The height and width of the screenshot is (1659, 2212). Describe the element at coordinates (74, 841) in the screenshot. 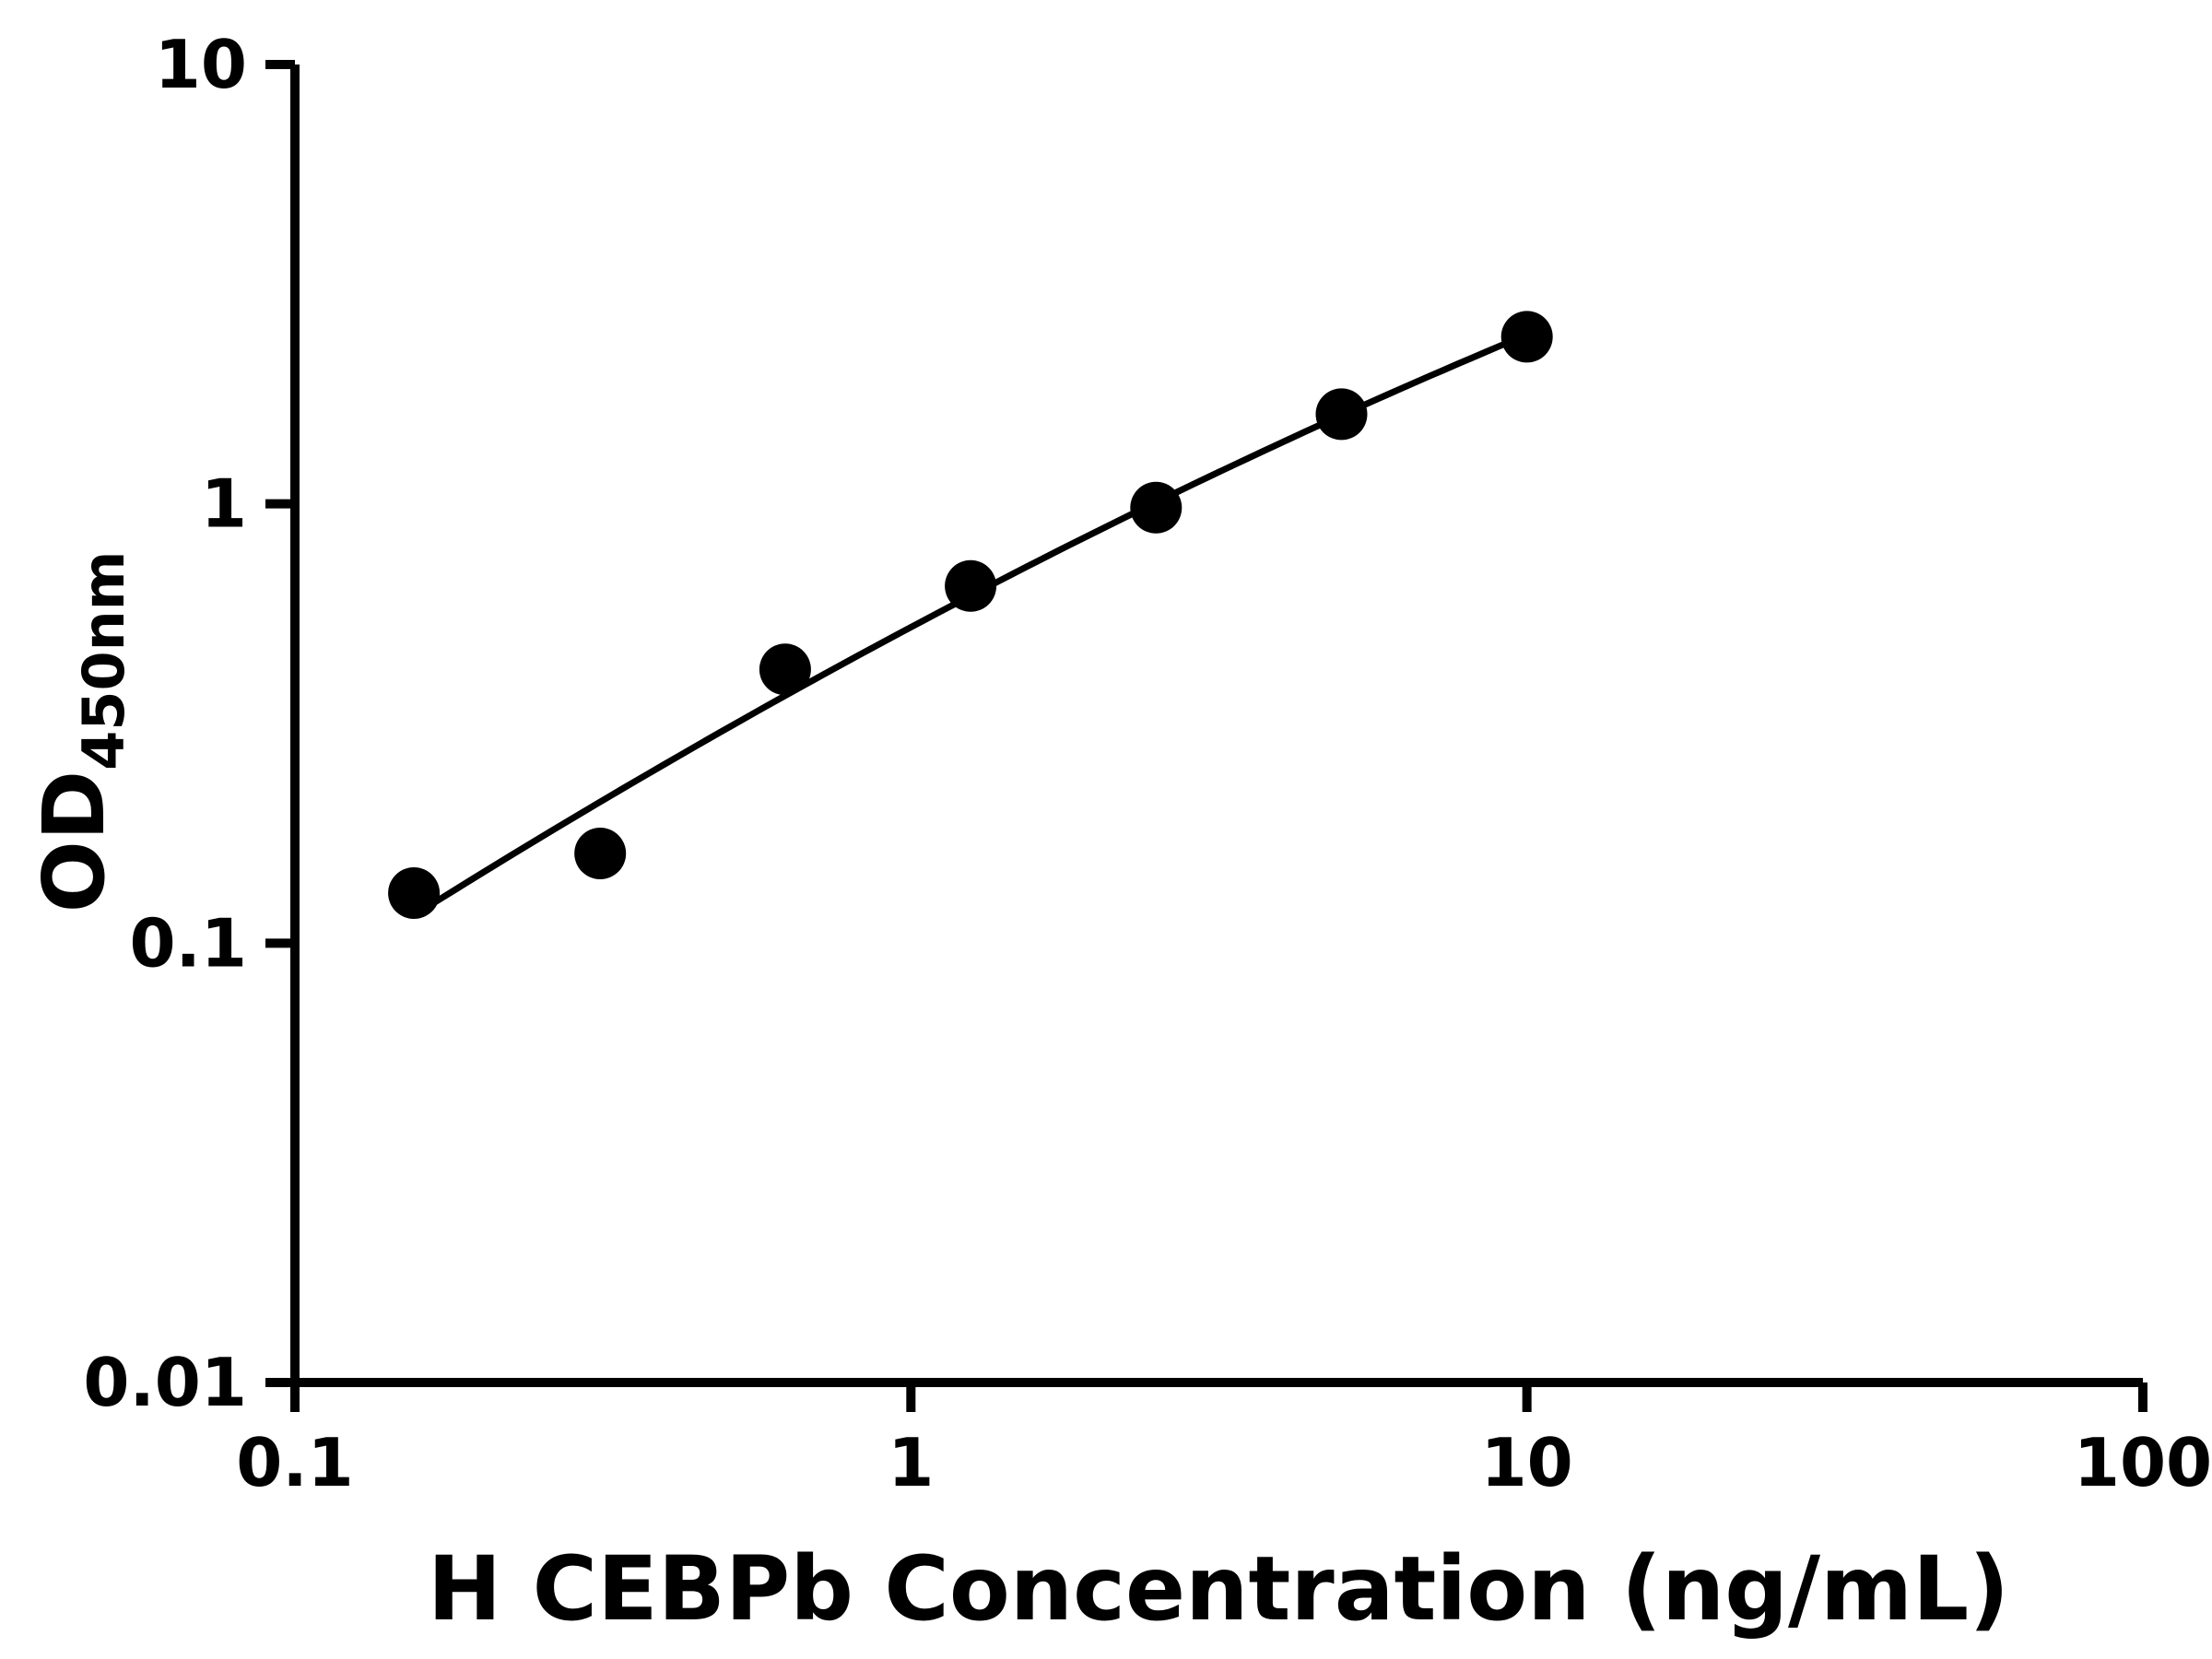

I see `y-axis-title-main: OD` at that location.